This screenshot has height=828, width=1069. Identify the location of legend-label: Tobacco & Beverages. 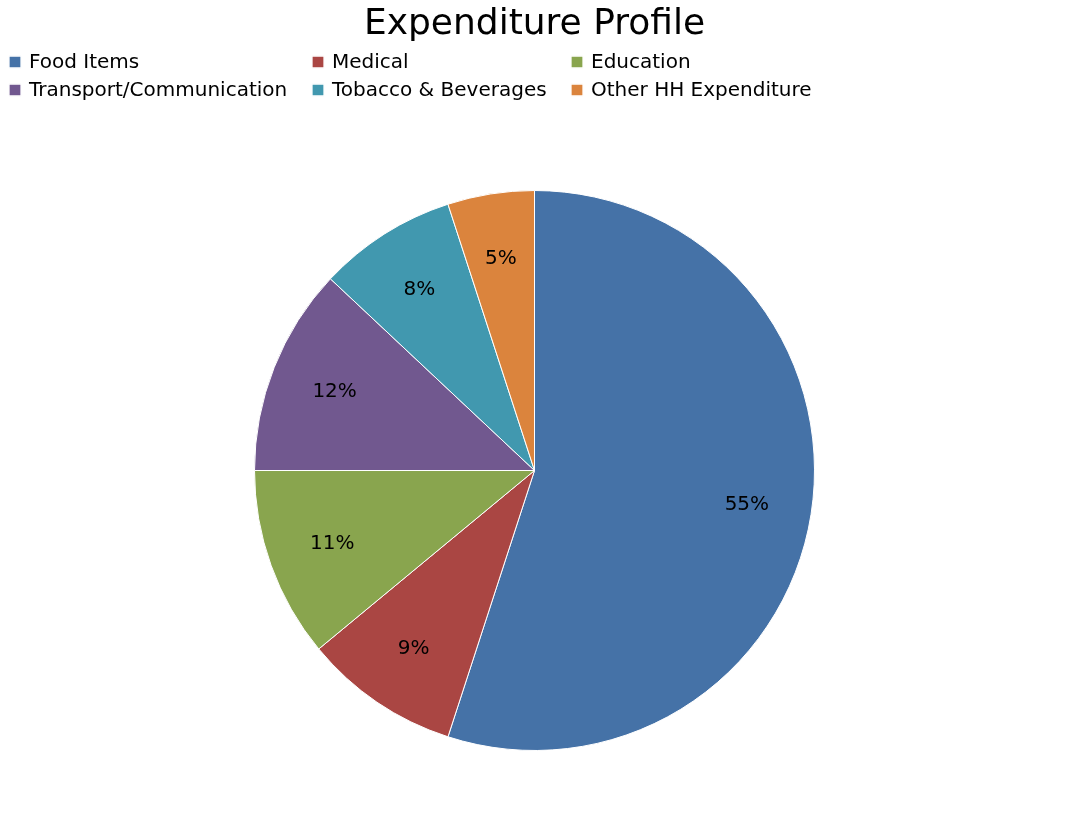
(439, 89).